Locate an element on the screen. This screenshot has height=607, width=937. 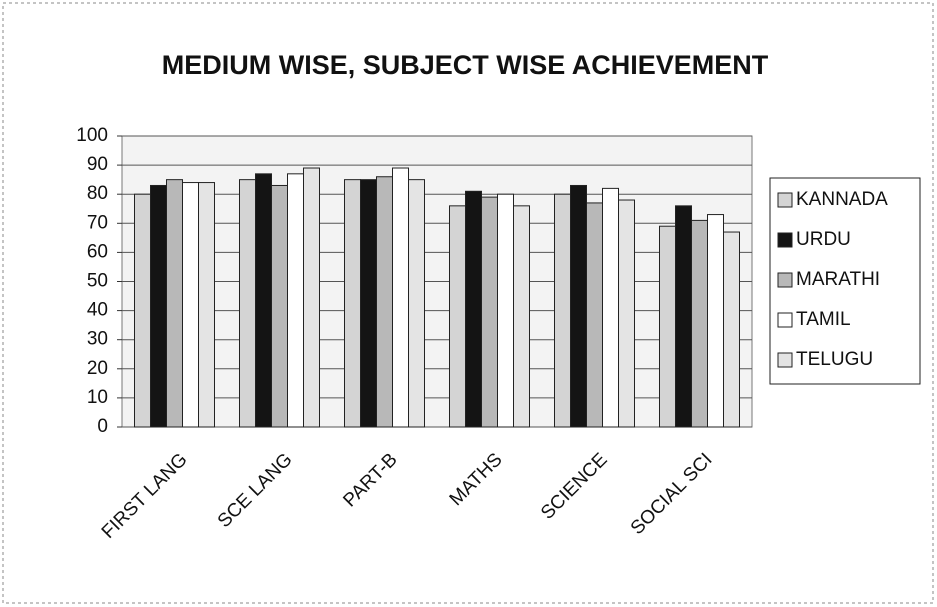
y-tick-label: 50 is located at coordinates (97, 281).